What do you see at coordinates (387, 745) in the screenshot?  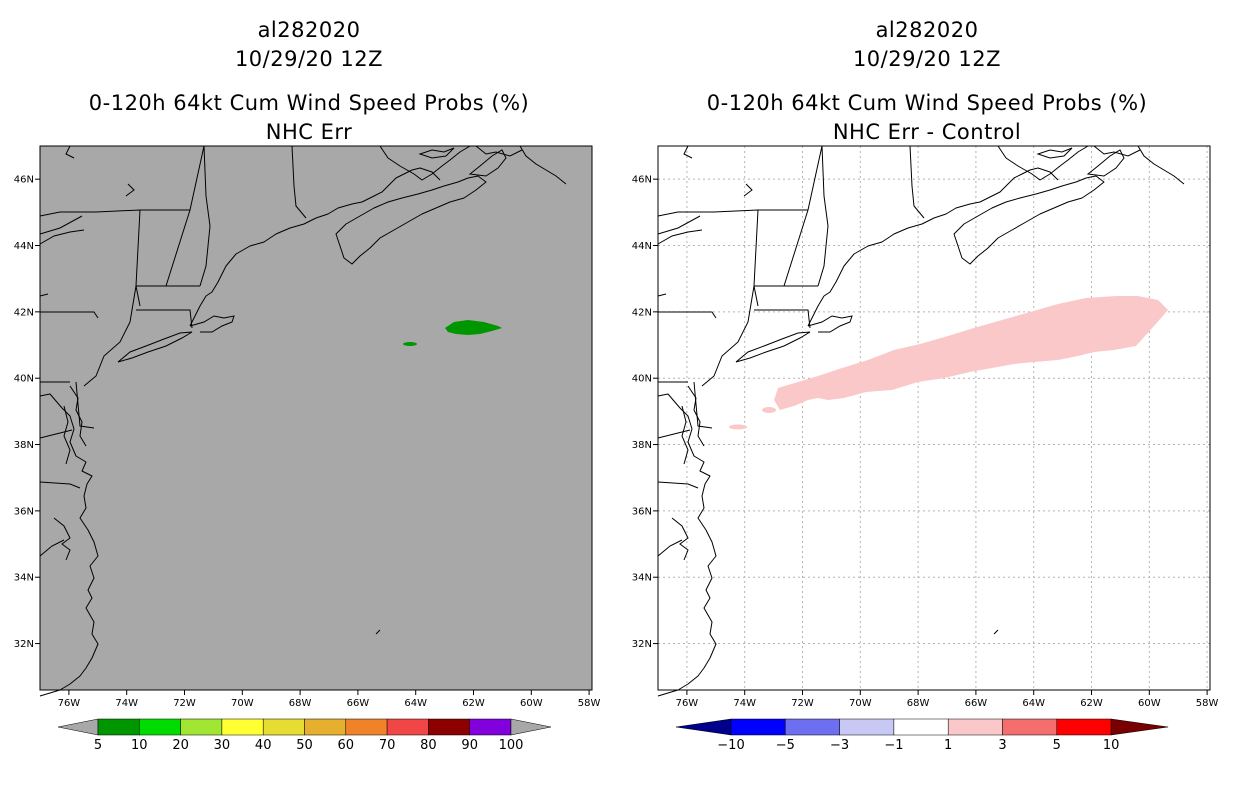 I see `colorbar-label: 70` at bounding box center [387, 745].